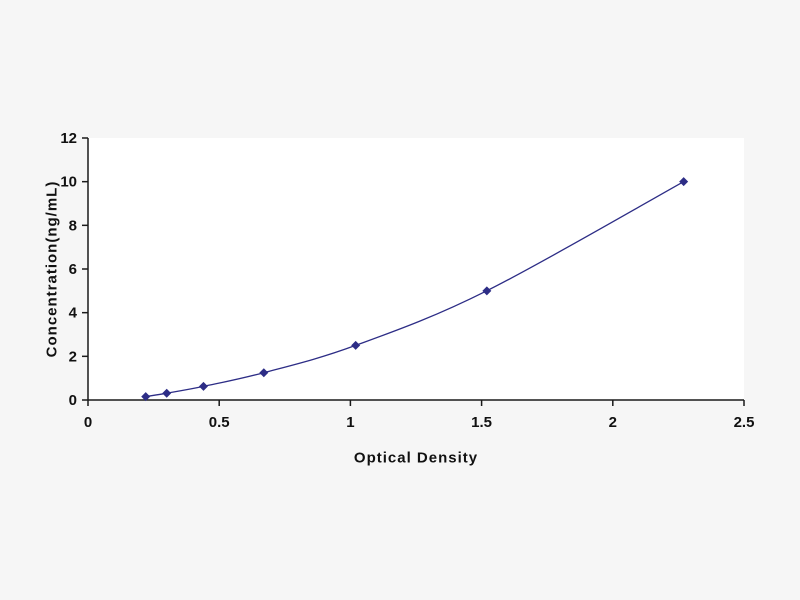  What do you see at coordinates (416, 458) in the screenshot?
I see `x-axis-title: Optical Density` at bounding box center [416, 458].